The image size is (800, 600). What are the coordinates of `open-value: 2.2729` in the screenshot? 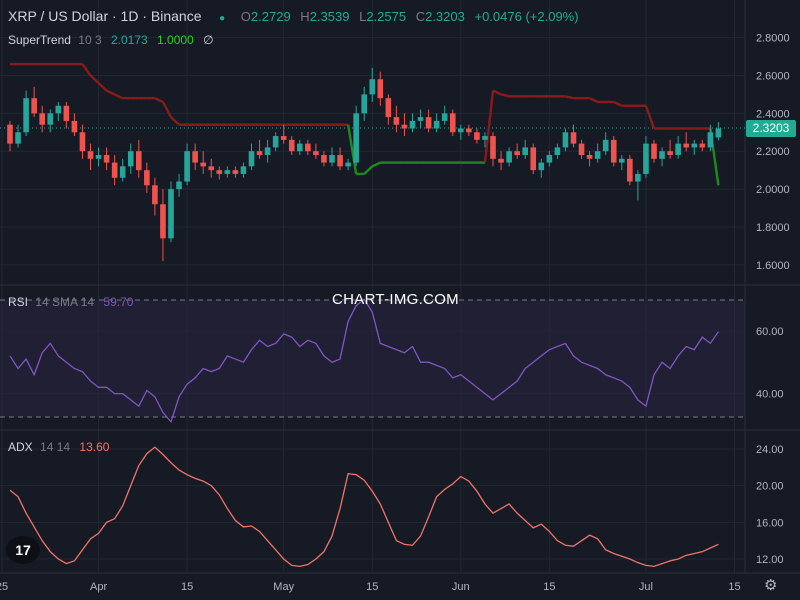 It's located at (270, 16).